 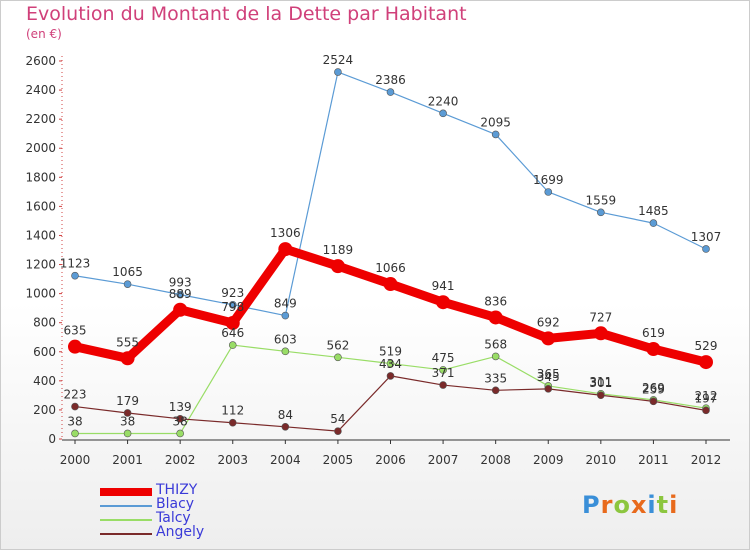 I want to click on legend-label: Angely, so click(x=180, y=532).